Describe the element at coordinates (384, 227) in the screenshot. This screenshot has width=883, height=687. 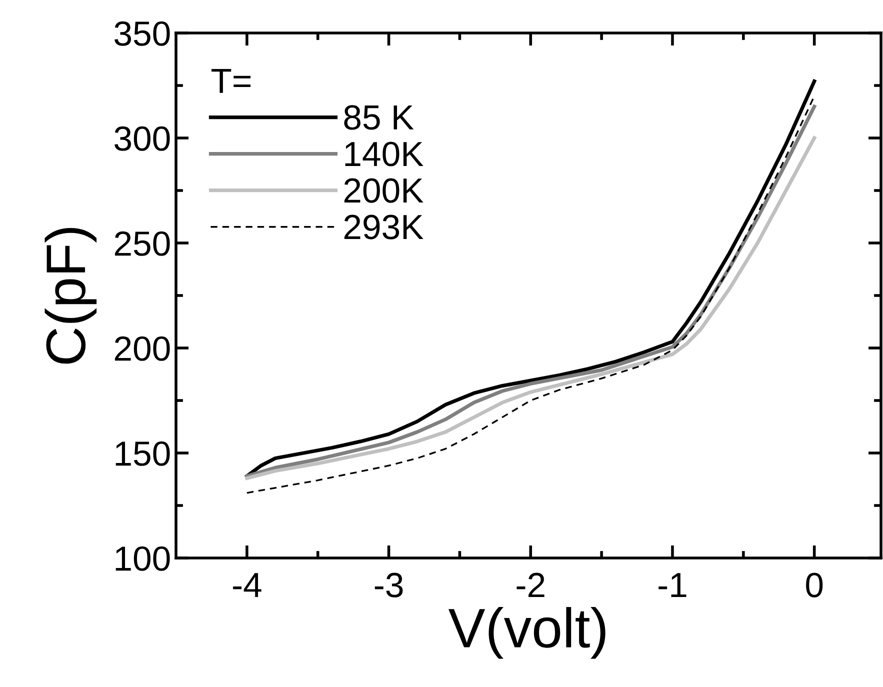
I see `legend-label: 293K` at that location.